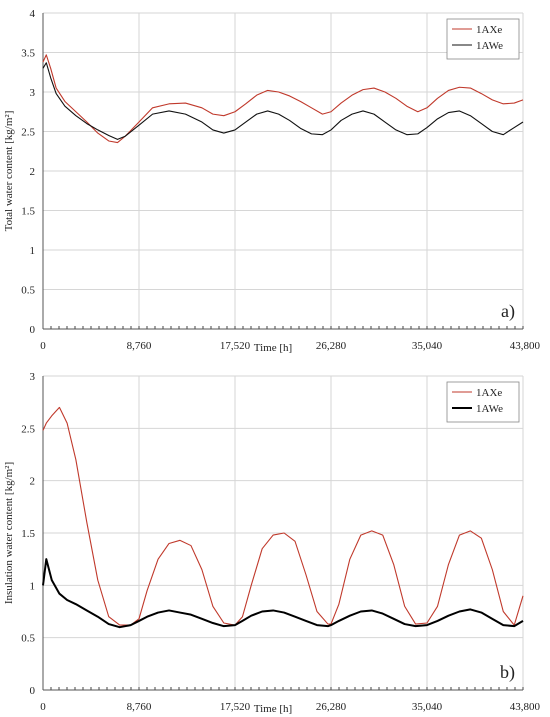  What do you see at coordinates (28, 54) in the screenshot?
I see `y-tick-label: 3.5` at bounding box center [28, 54].